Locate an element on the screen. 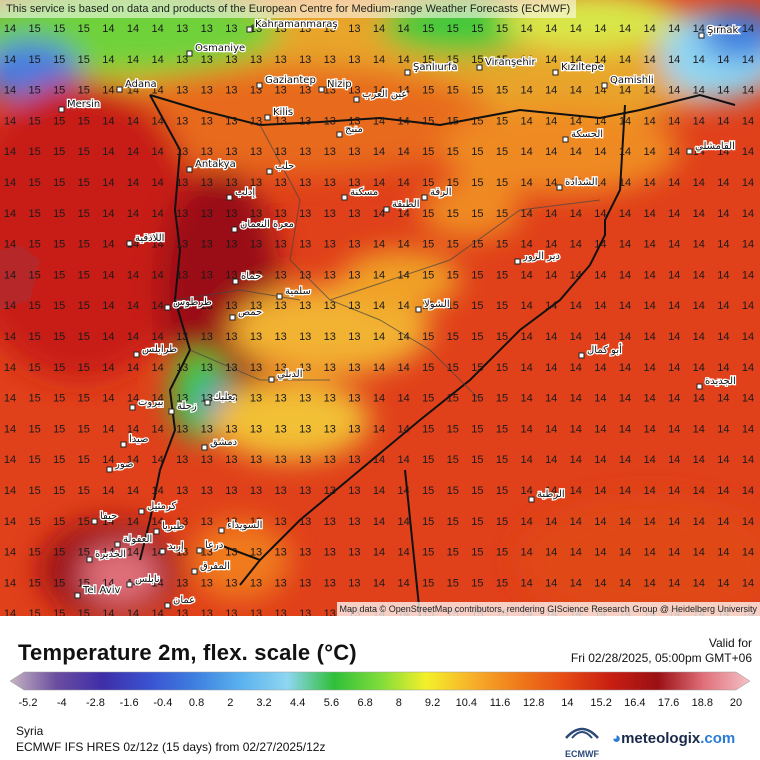 This screenshot has width=760, height=760. city-label: السويداء is located at coordinates (244, 525).